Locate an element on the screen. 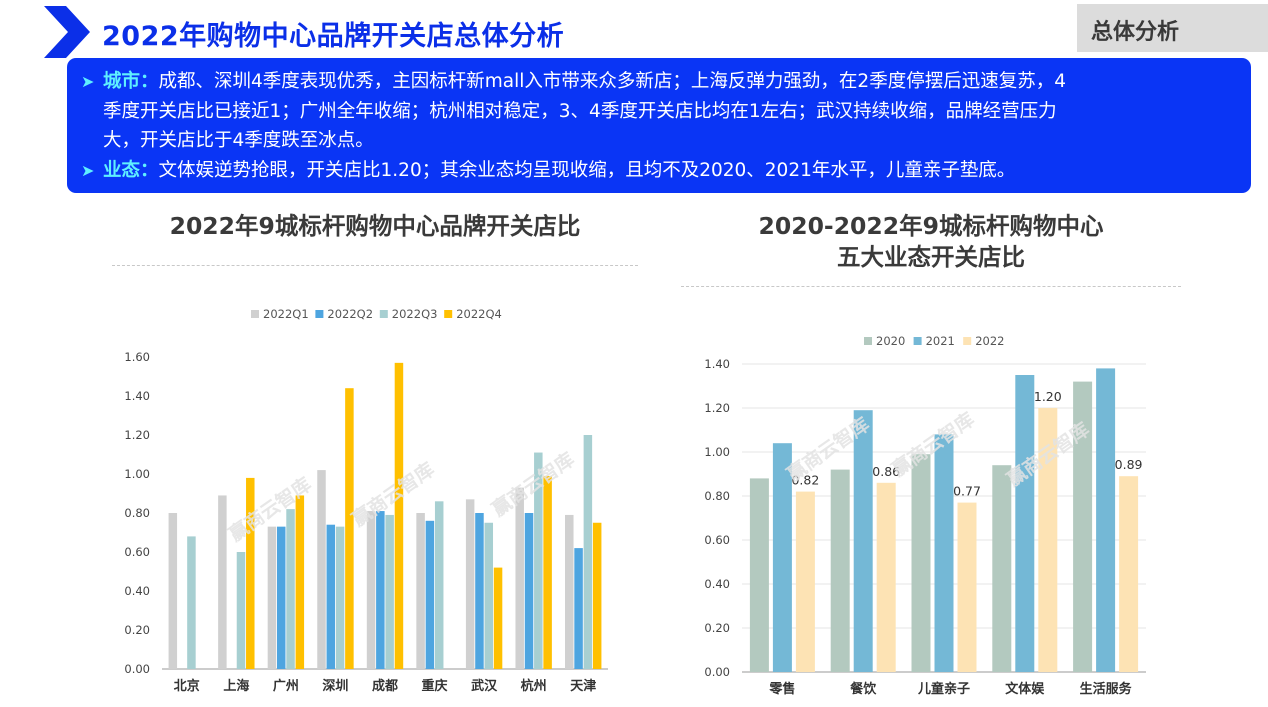 The height and width of the screenshot is (707, 1268). x-tick-label: 成都 is located at coordinates (385, 686).